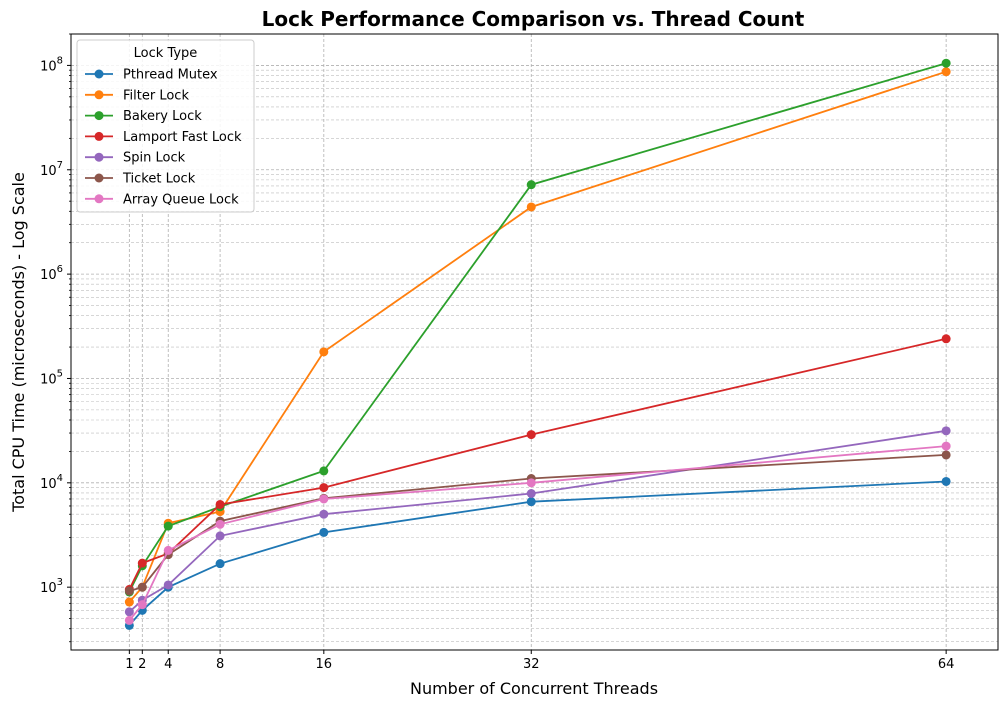 This screenshot has width=1008, height=707. What do you see at coordinates (159, 179) in the screenshot?
I see `legend-label: Ticket Lock` at bounding box center [159, 179].